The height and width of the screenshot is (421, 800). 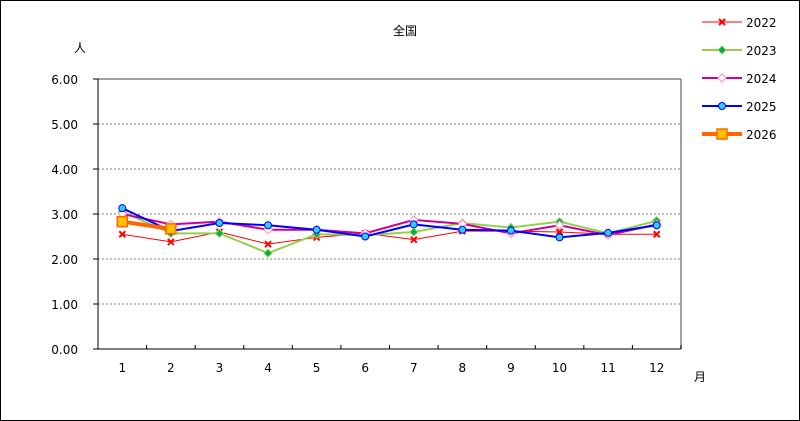 I want to click on chart-title: 全国, so click(x=405, y=30).